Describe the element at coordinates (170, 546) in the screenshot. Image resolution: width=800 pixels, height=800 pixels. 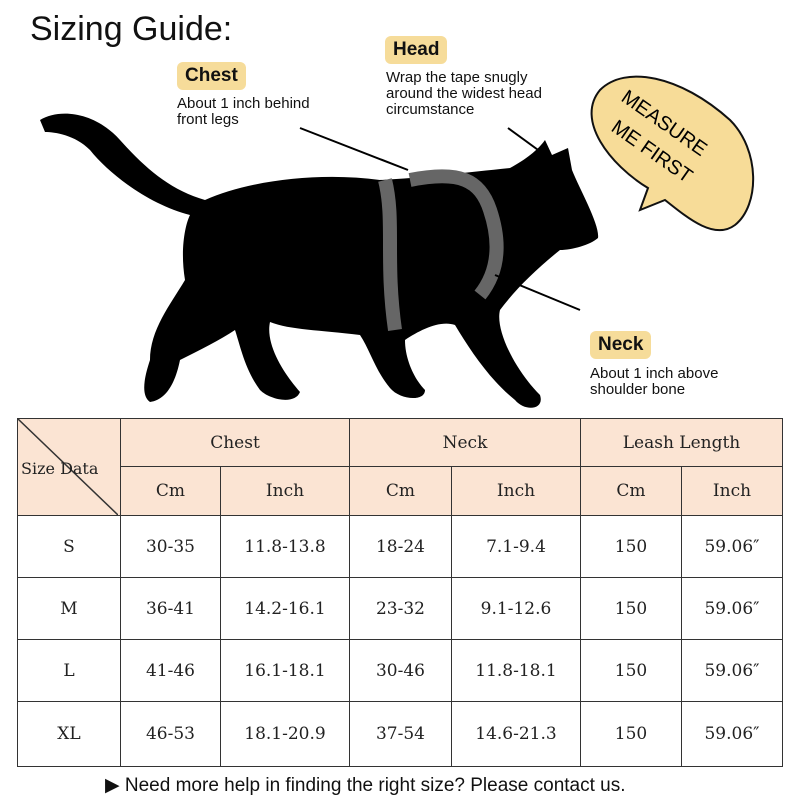
I see `value-cell: 30-35` at that location.